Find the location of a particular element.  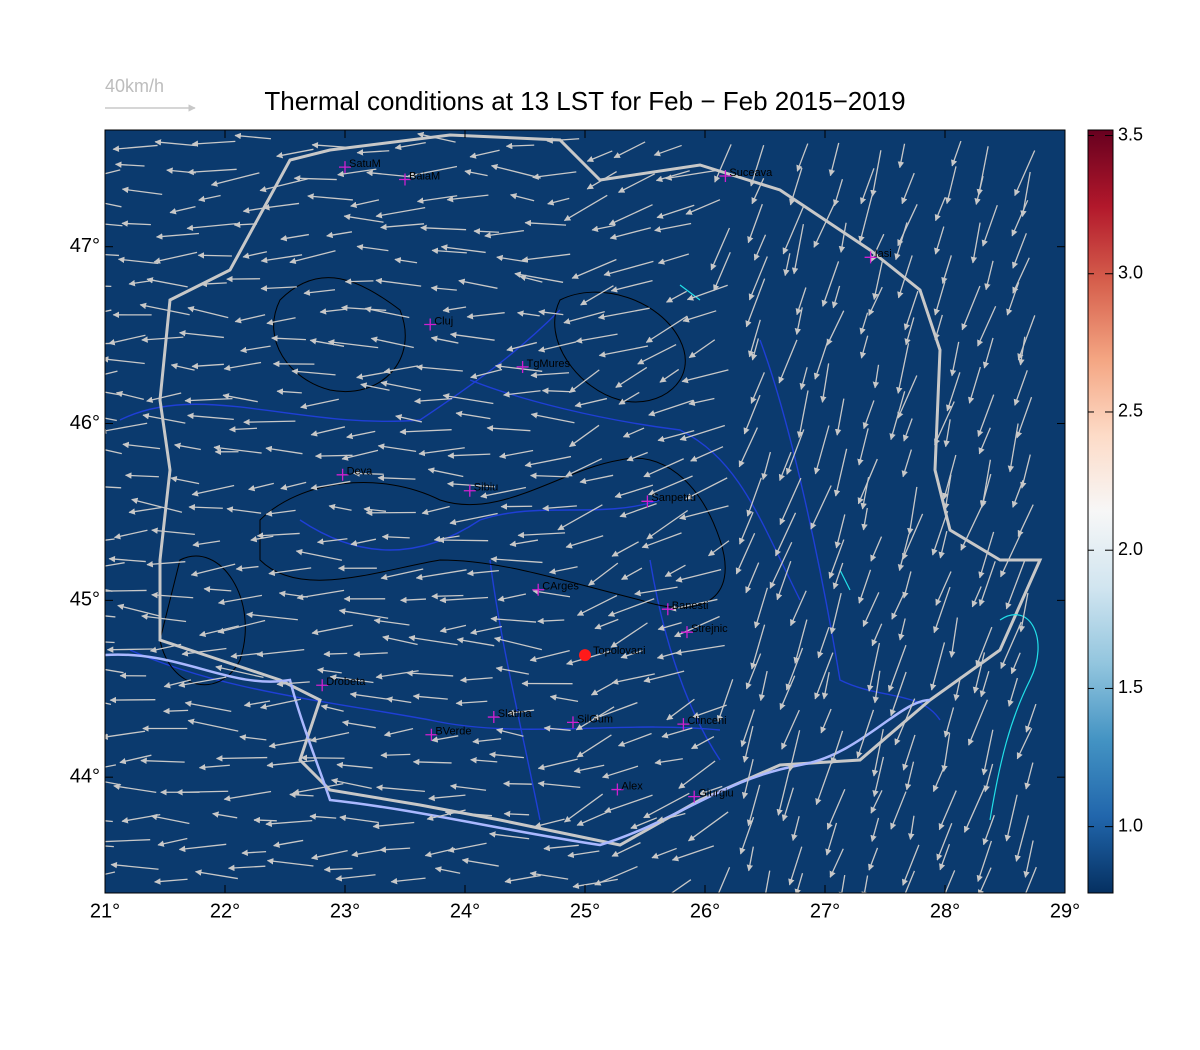

x-tick-label: 25° is located at coordinates (585, 911).